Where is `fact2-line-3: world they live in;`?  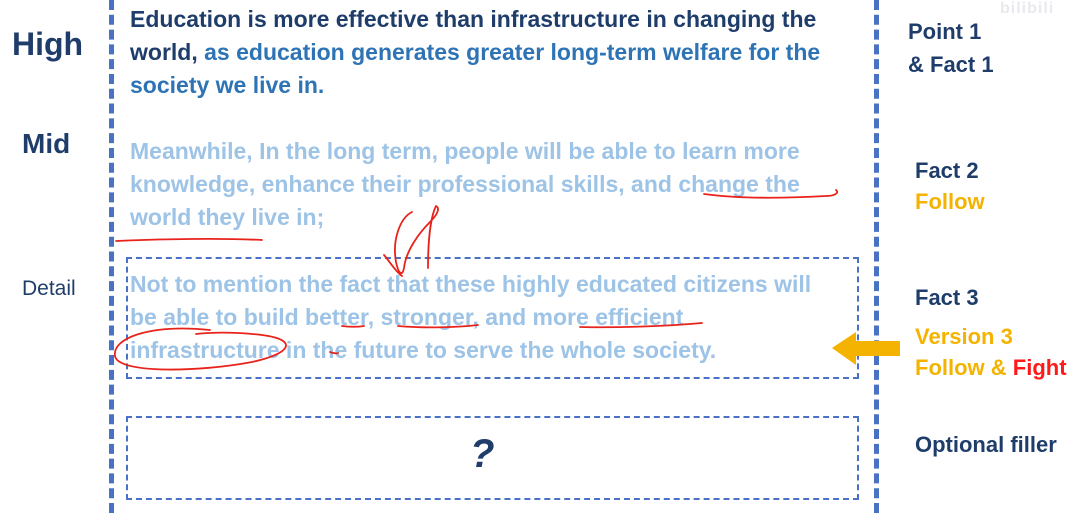 fact2-line-3: world they live in; is located at coordinates (227, 217).